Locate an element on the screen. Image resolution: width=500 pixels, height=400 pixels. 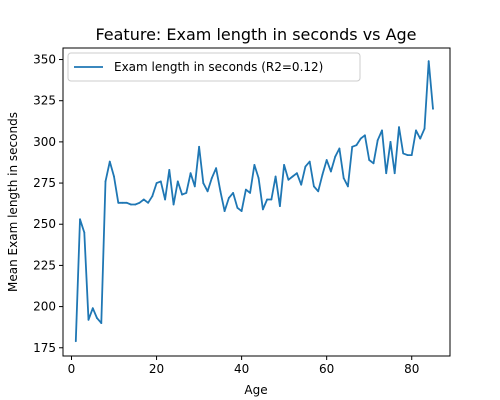
y-tick-label: 250 is located at coordinates (44, 224).